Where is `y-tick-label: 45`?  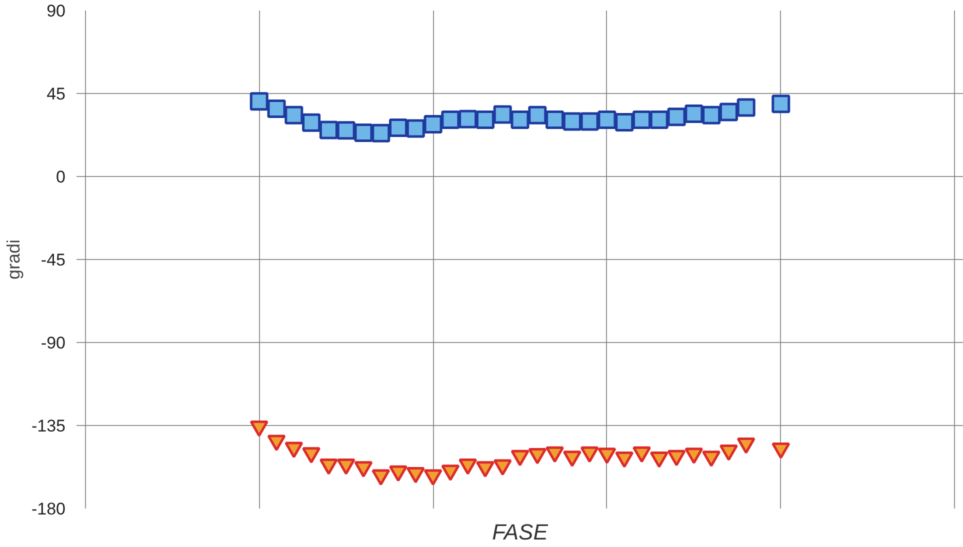
y-tick-label: 45 is located at coordinates (56, 94).